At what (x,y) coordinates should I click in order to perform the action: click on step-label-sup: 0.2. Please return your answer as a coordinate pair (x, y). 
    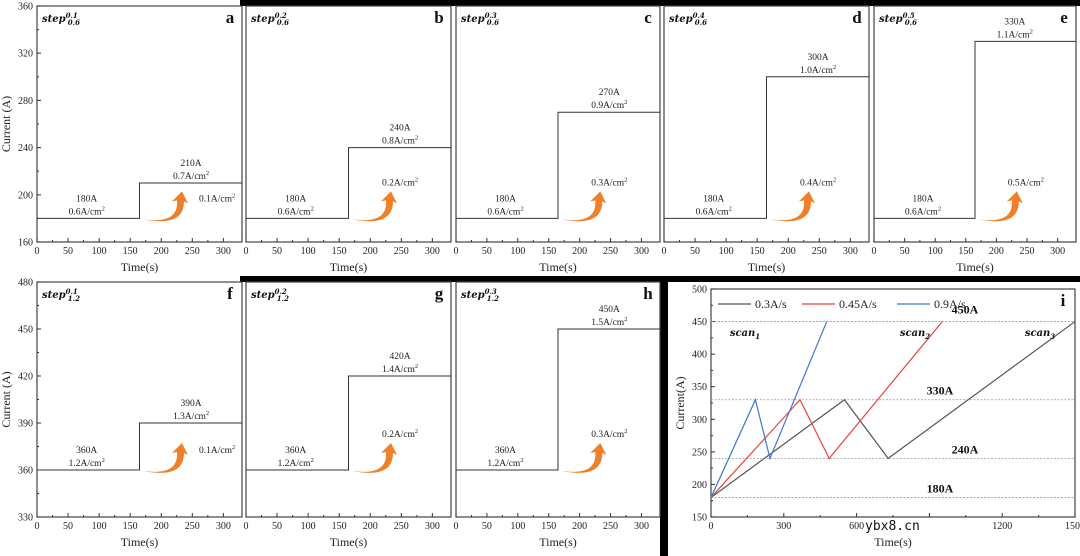
    Looking at the image, I should click on (281, 15).